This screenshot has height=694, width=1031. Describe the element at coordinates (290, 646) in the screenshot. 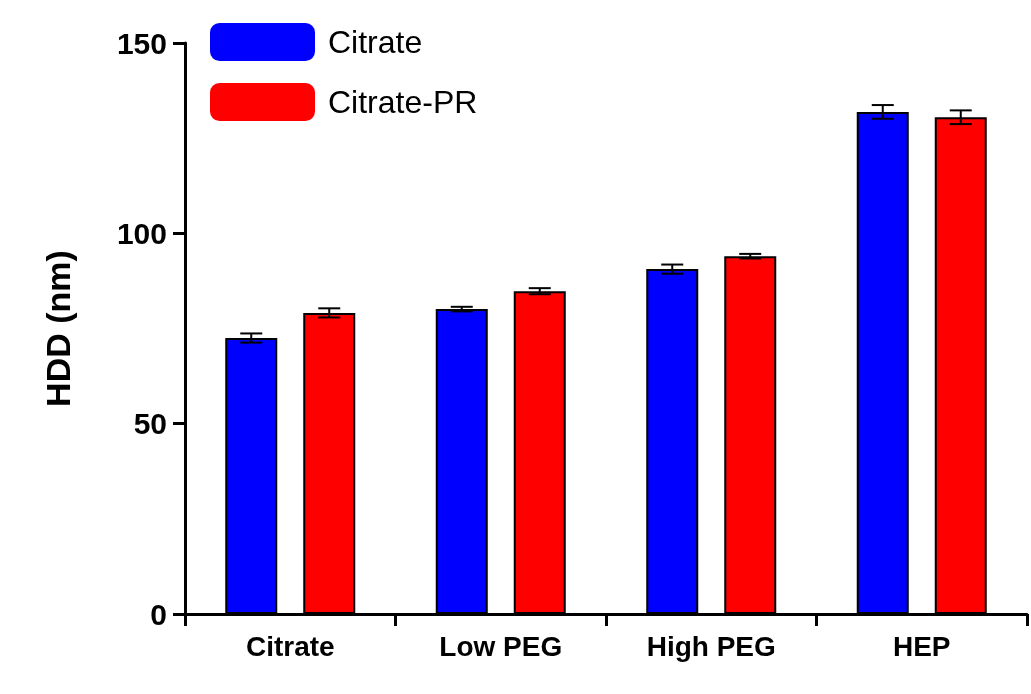

I see `x-tick-label: Citrate` at that location.